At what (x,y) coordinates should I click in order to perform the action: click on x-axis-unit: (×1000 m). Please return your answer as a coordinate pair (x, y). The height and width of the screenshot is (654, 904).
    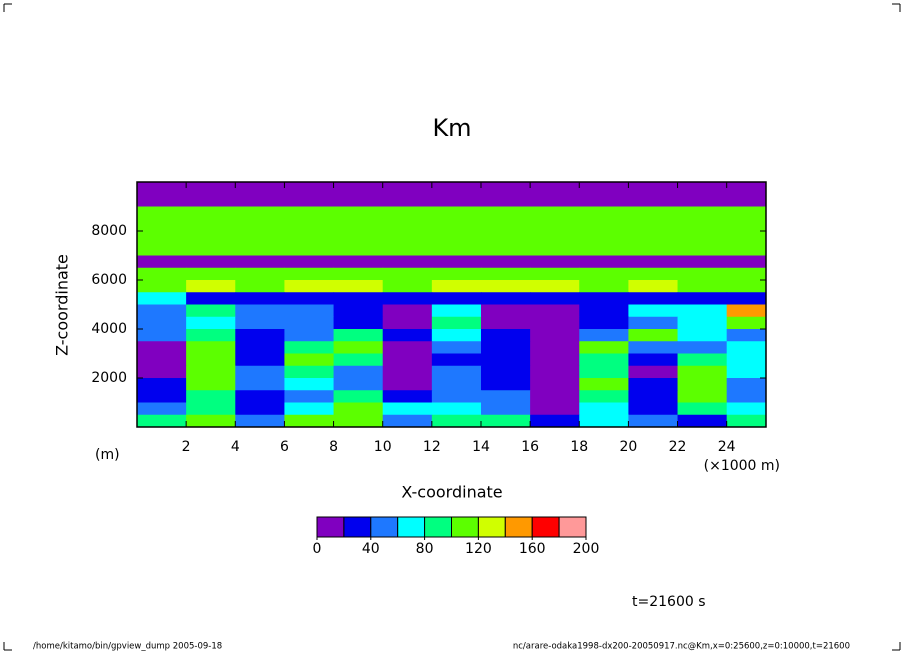
    Looking at the image, I should click on (742, 466).